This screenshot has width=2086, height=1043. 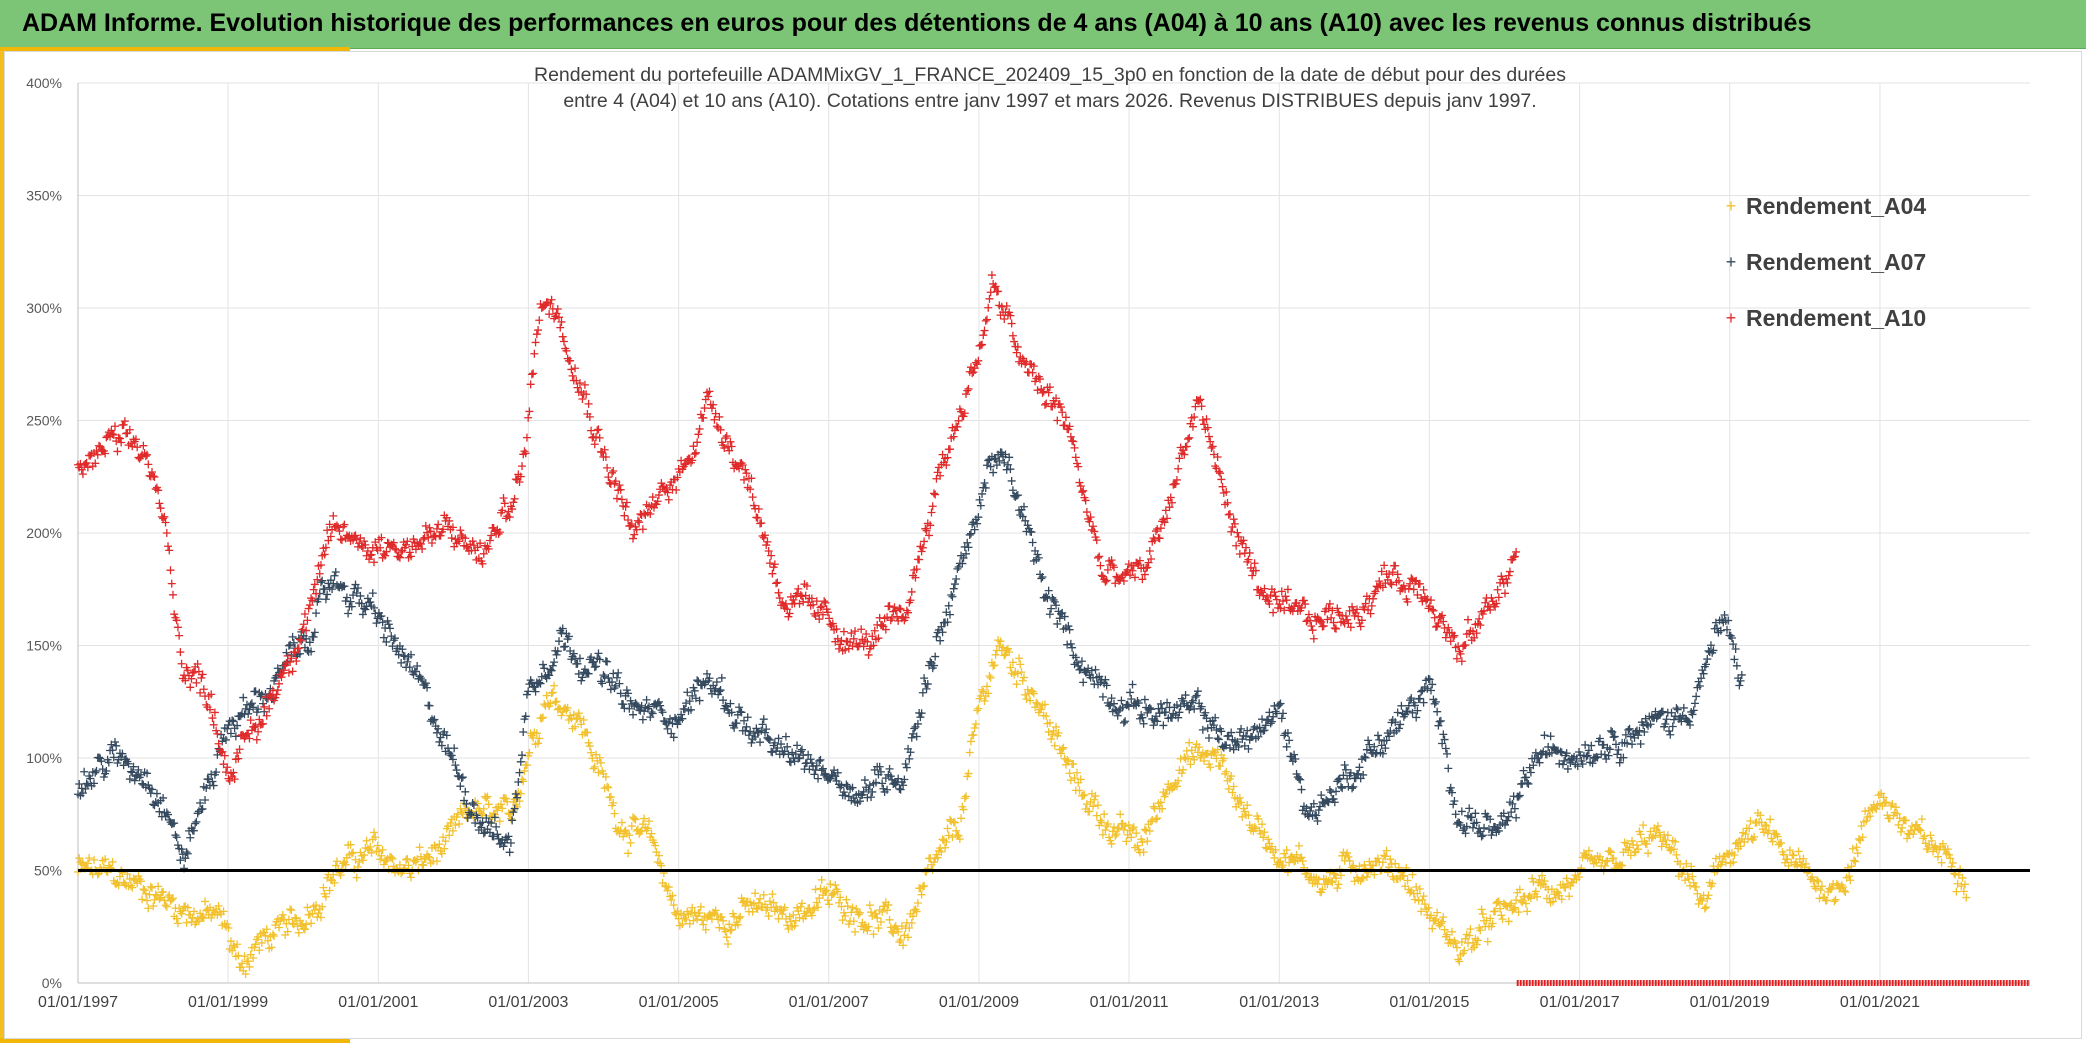 I want to click on x-tick-label: 01/01/2017, so click(x=1580, y=1002).